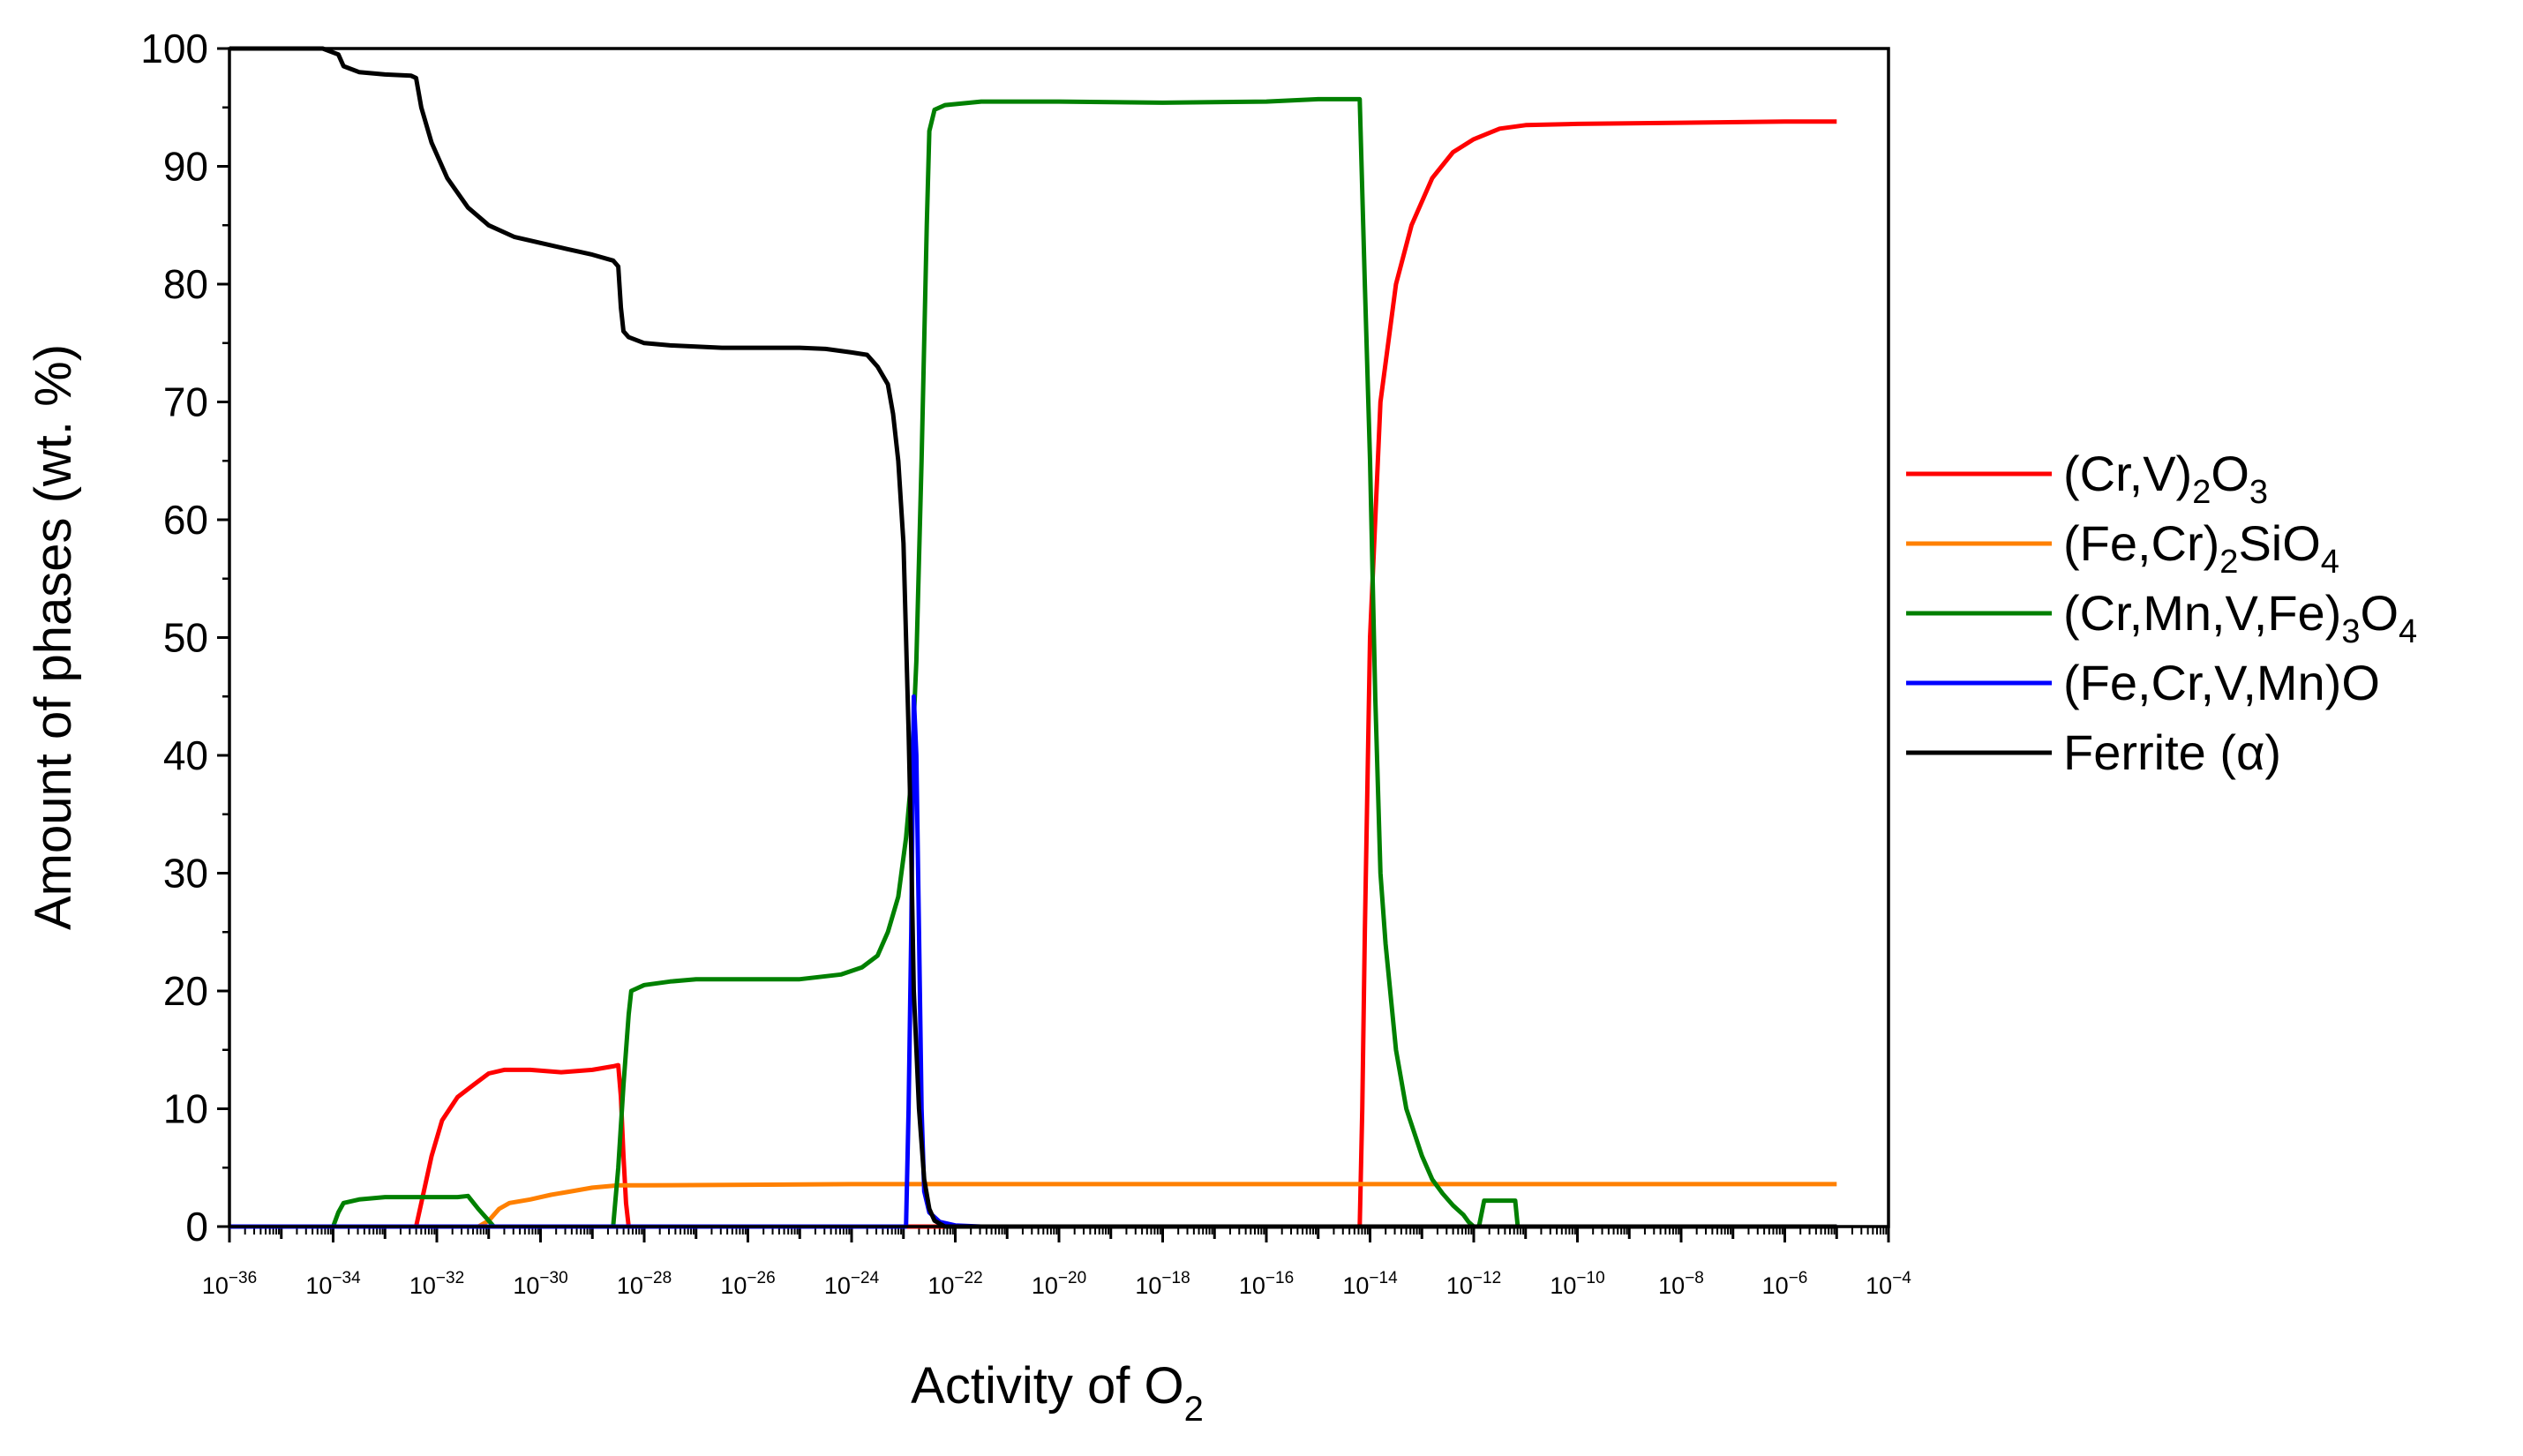 The height and width of the screenshot is (1456, 2523). What do you see at coordinates (1072, 1278) in the screenshot?
I see `x-tick-exponent: −20` at bounding box center [1072, 1278].